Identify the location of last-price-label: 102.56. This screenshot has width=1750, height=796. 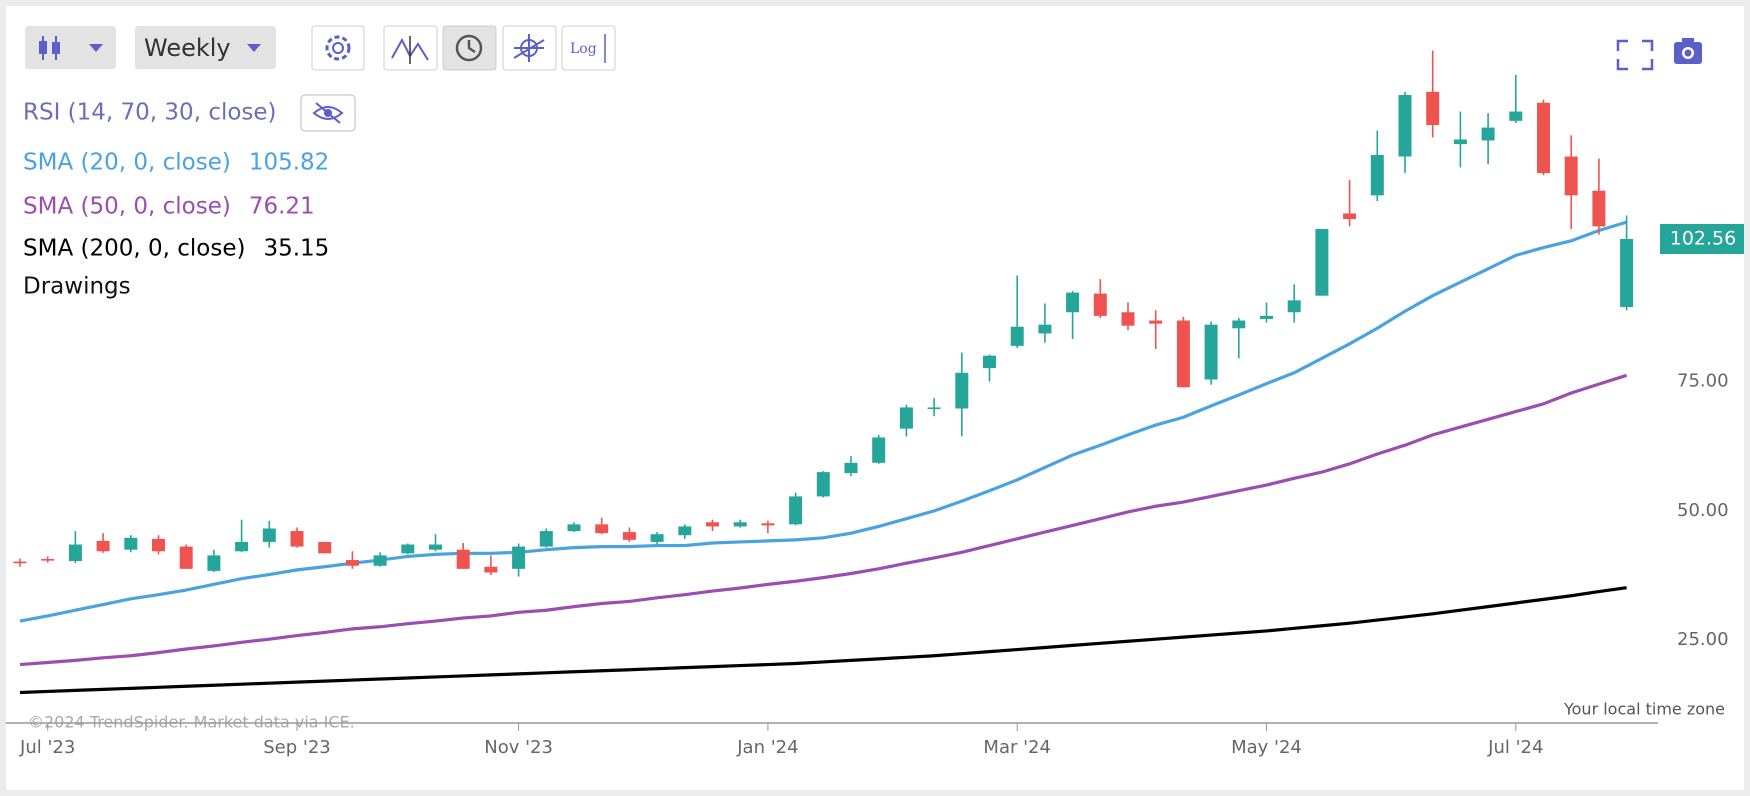
(1703, 238).